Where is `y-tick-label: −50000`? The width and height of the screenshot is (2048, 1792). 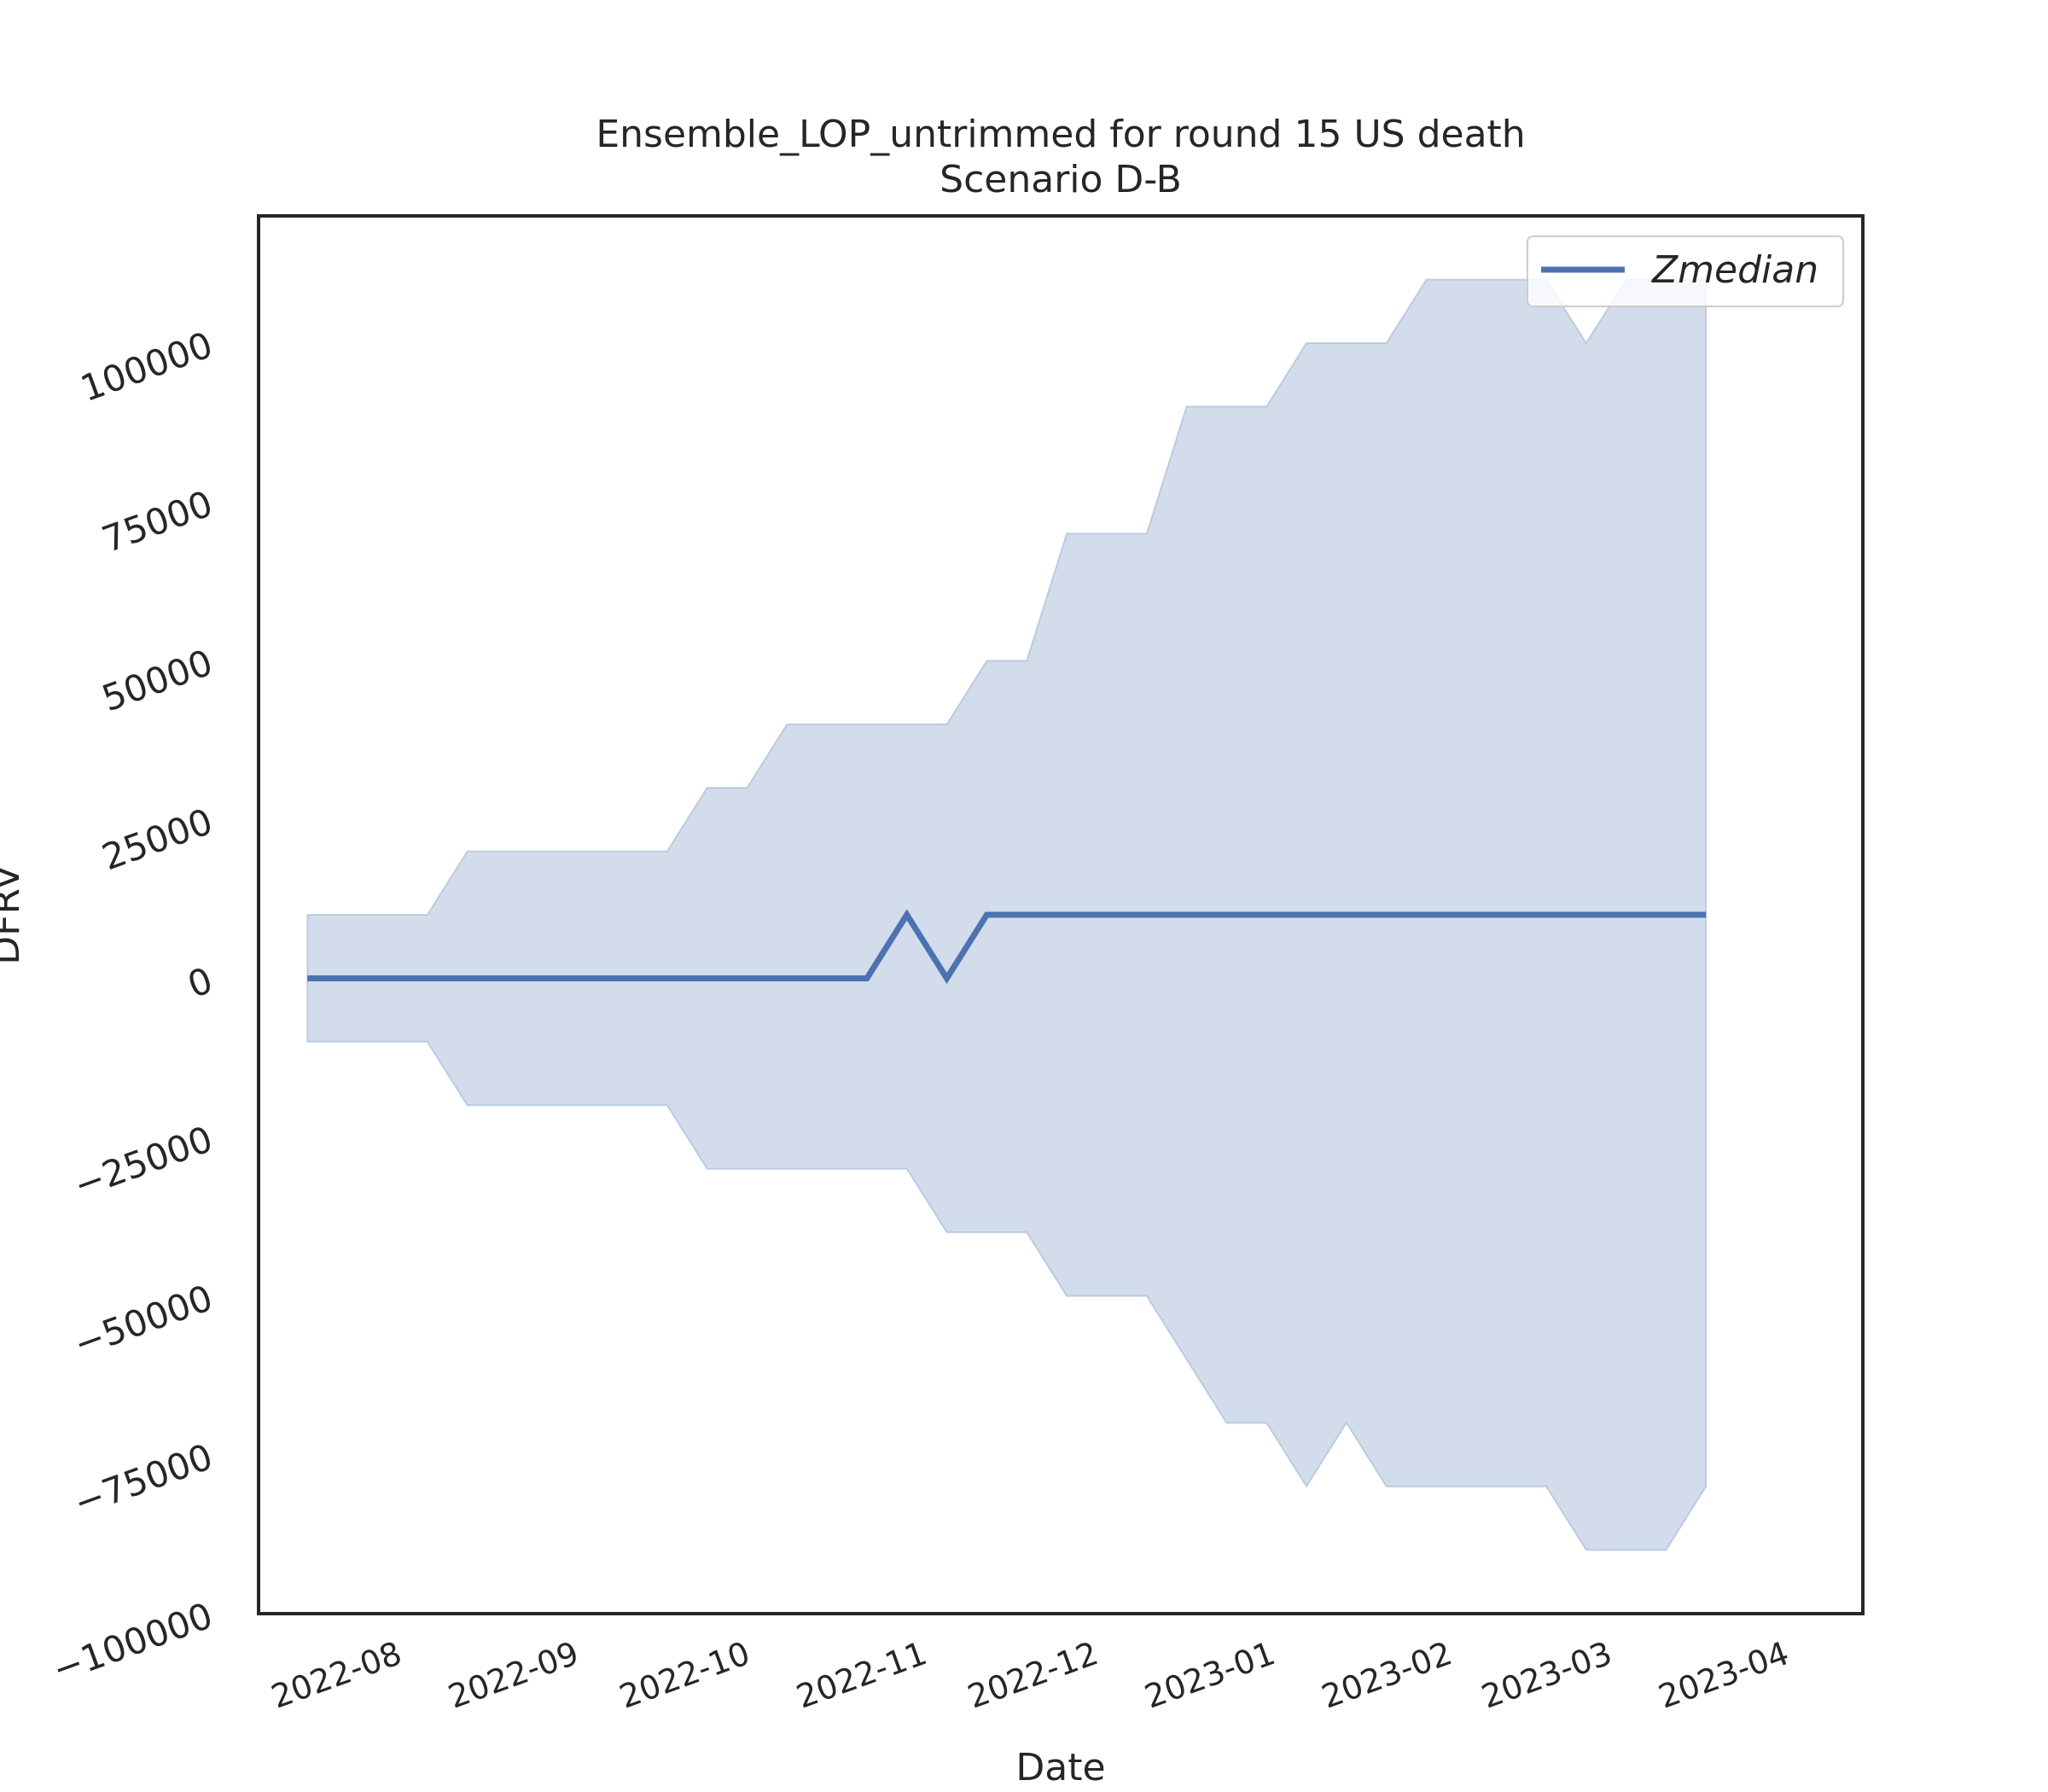 y-tick-label: −50000 is located at coordinates (143, 1321).